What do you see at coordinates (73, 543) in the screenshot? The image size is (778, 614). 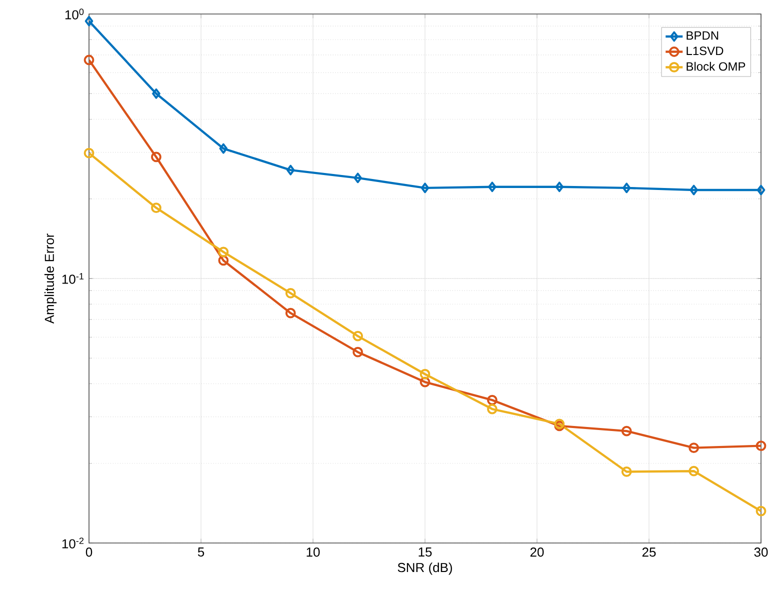 I see `y-tick-label: 10$^{-2}$` at bounding box center [73, 543].